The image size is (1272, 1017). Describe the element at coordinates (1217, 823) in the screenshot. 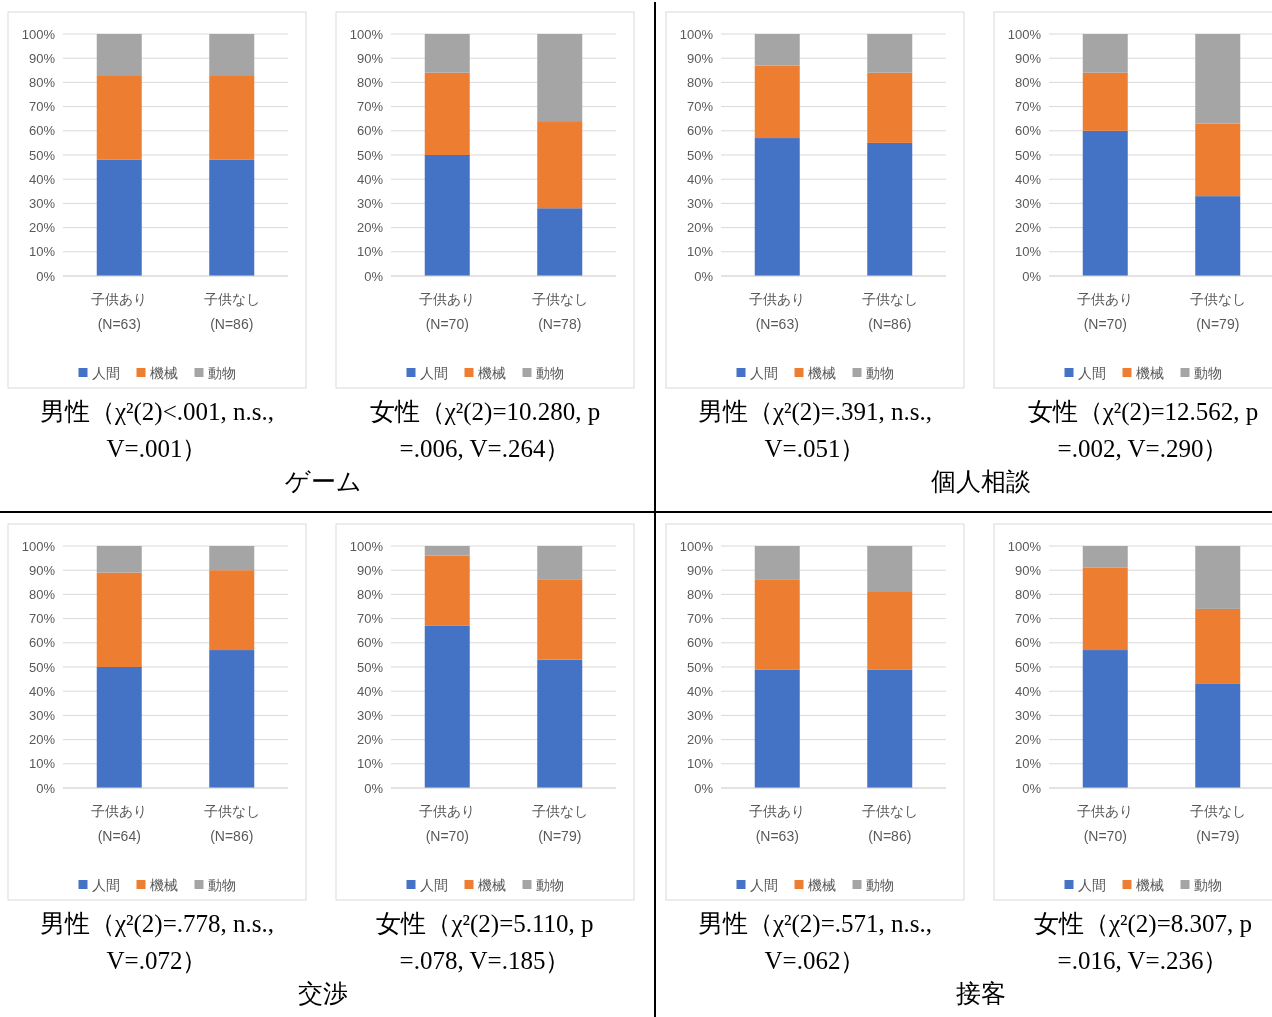

I see `x-tick-label: 子供なし (N=79)` at that location.